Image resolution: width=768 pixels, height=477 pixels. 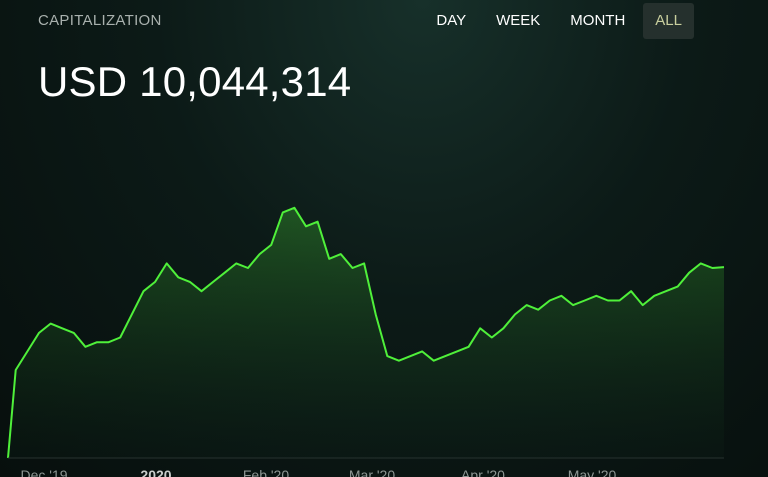 What do you see at coordinates (483, 472) in the screenshot?
I see `x-tick-label: Apr '20` at bounding box center [483, 472].